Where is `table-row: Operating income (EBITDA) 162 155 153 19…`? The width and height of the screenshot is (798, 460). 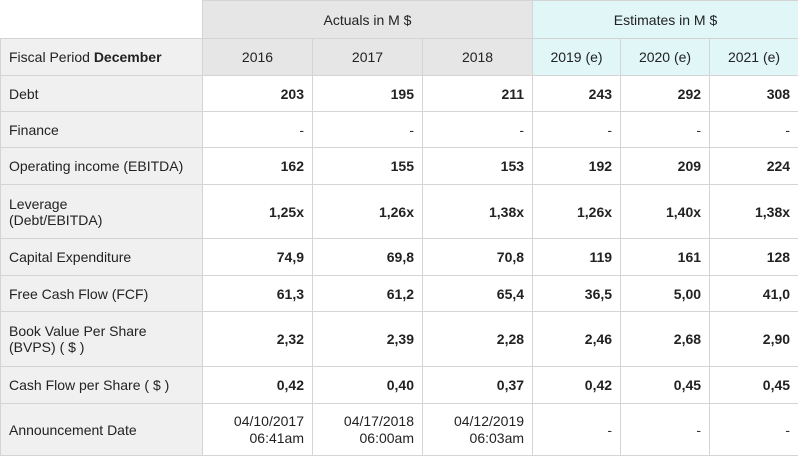 table-row: Operating income (EBITDA) 162 155 153 19… is located at coordinates (399, 166).